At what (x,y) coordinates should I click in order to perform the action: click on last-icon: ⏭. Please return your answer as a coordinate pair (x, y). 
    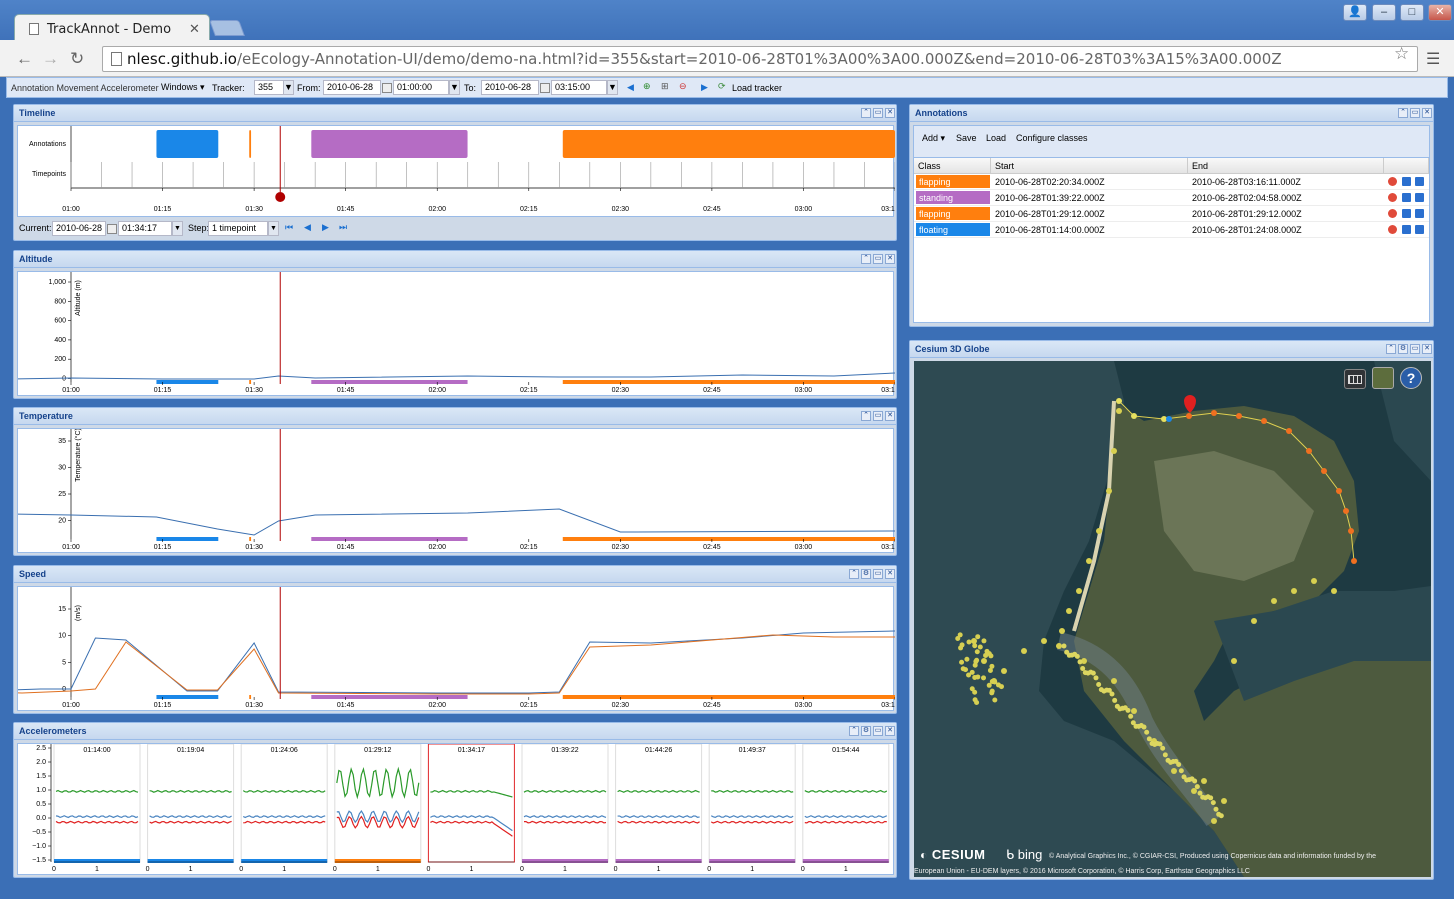
    Looking at the image, I should click on (343, 227).